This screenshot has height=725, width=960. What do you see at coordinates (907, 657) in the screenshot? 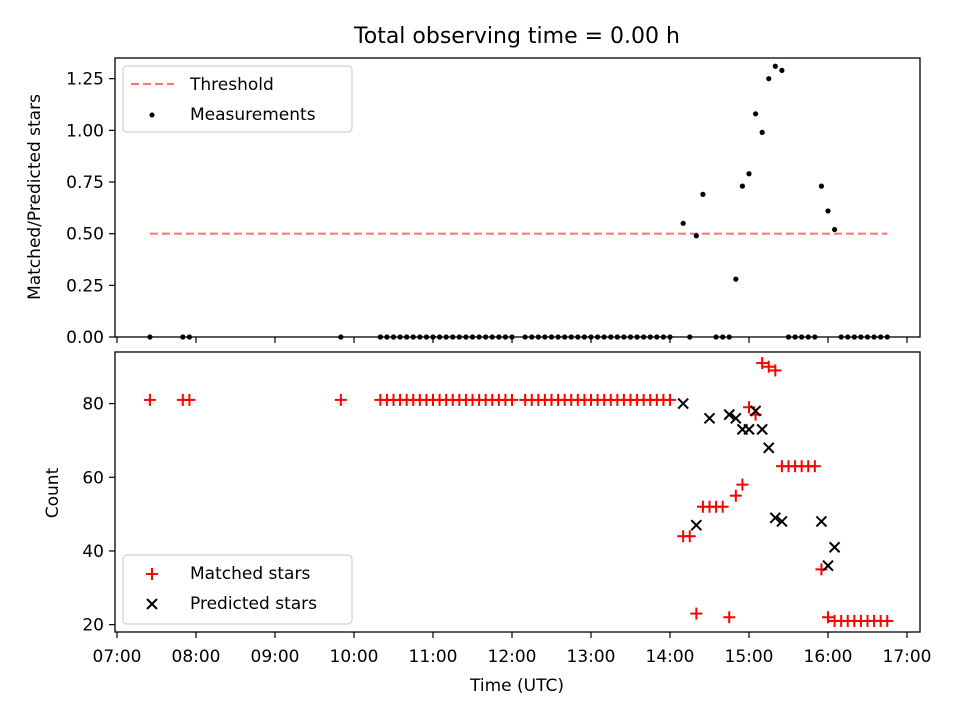
I see `x-tick-label: 17:00` at bounding box center [907, 657].